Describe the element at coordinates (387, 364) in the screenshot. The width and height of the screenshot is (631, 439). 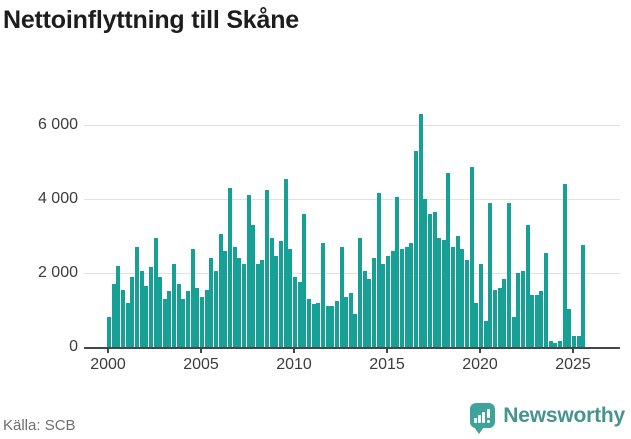
I see `x-tick-label: 2015` at that location.